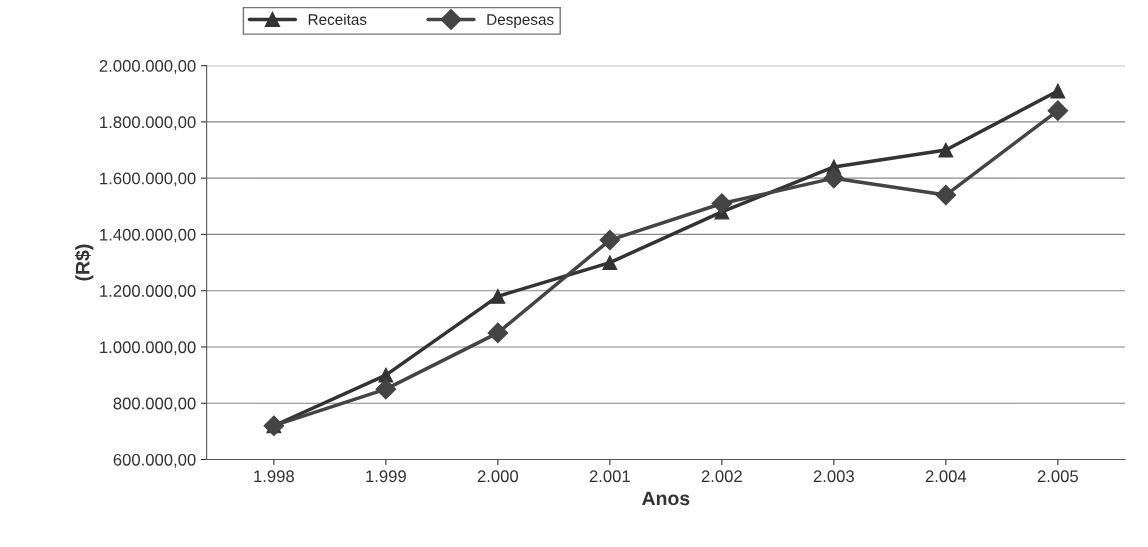 The height and width of the screenshot is (547, 1148). What do you see at coordinates (148, 123) in the screenshot?
I see `y-tick-label: 1.800.000,00` at bounding box center [148, 123].